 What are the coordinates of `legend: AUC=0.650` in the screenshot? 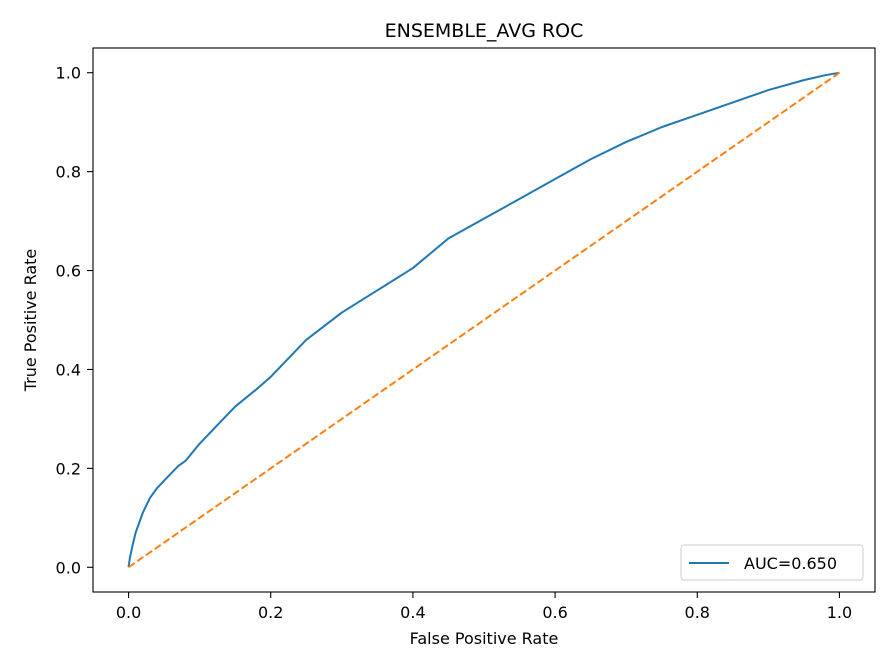 It's located at (772, 562).